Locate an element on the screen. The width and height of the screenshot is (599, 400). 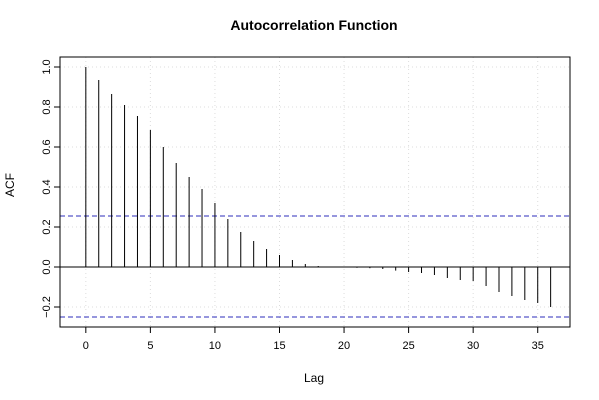
x-tick-label: 25 is located at coordinates (408, 346).